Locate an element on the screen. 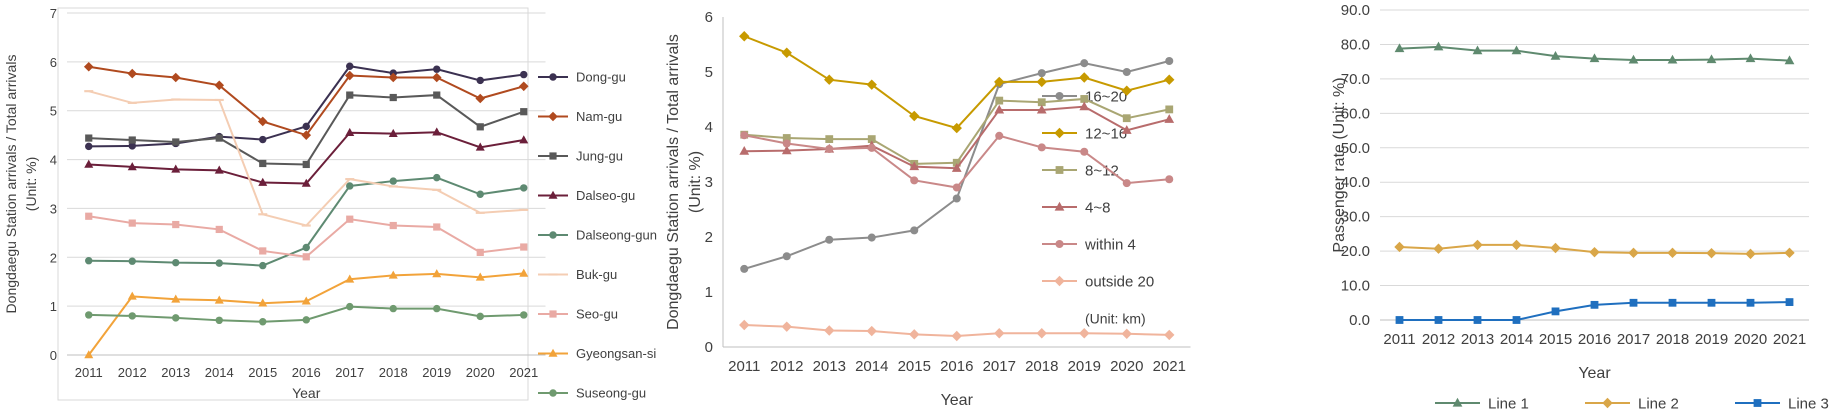 The height and width of the screenshot is (414, 1832). legend-label: Dalseo-gu is located at coordinates (605, 195).